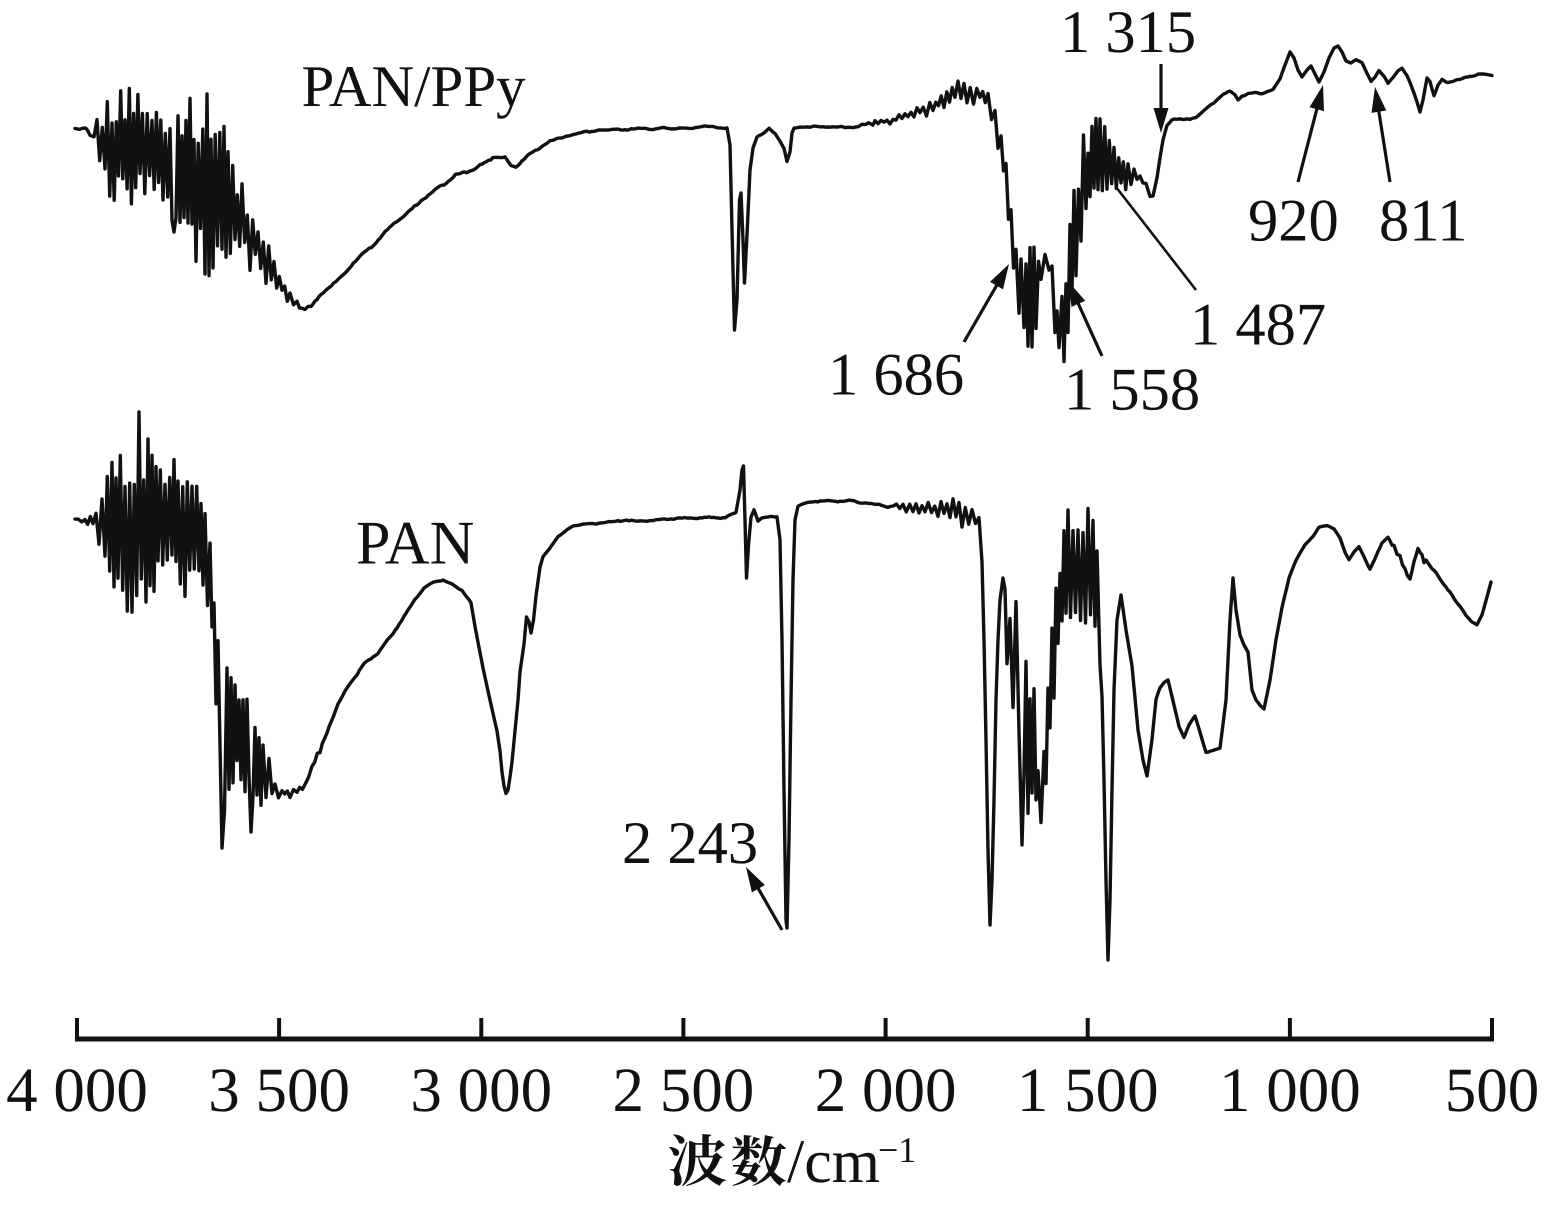 The width and height of the screenshot is (1545, 1206). Describe the element at coordinates (1258, 325) in the screenshot. I see `svg-text: 1 487` at that location.